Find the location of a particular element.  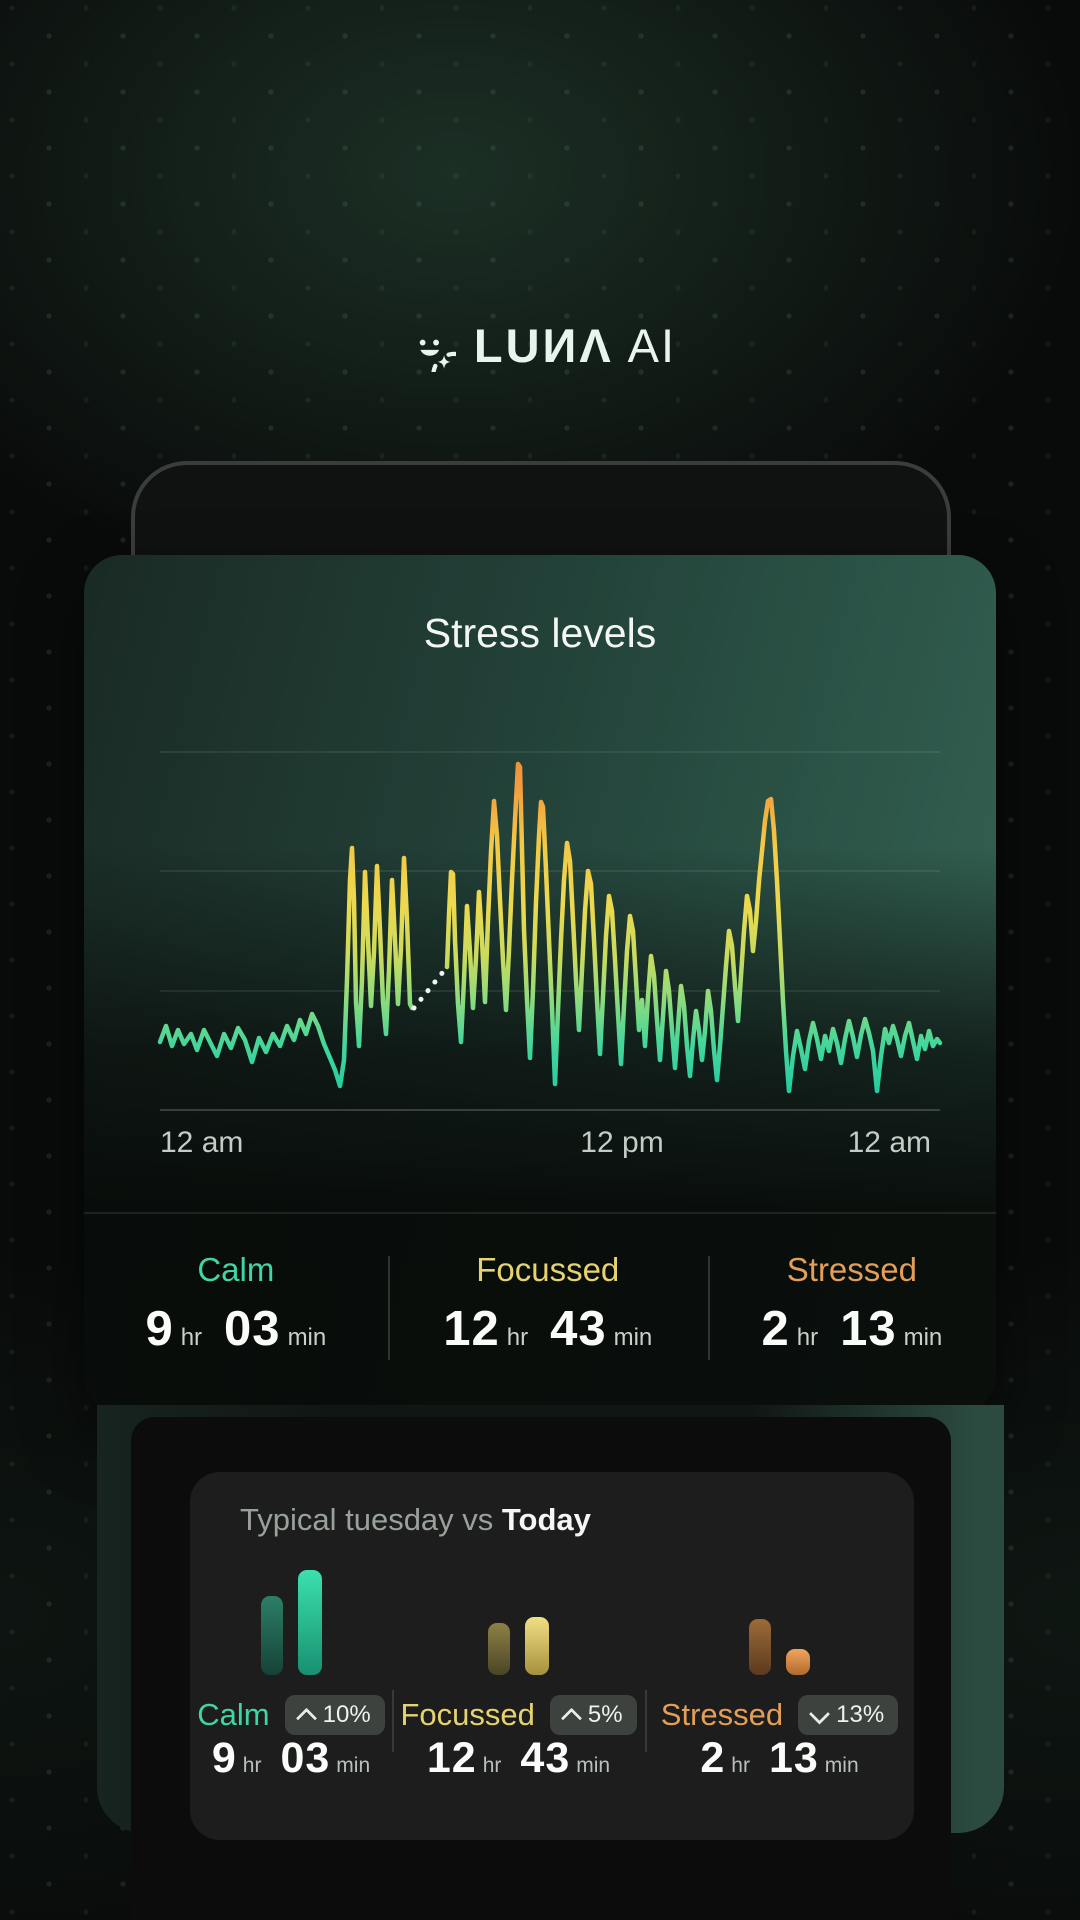

logo-primary: LUИΛ is located at coordinates (543, 345).